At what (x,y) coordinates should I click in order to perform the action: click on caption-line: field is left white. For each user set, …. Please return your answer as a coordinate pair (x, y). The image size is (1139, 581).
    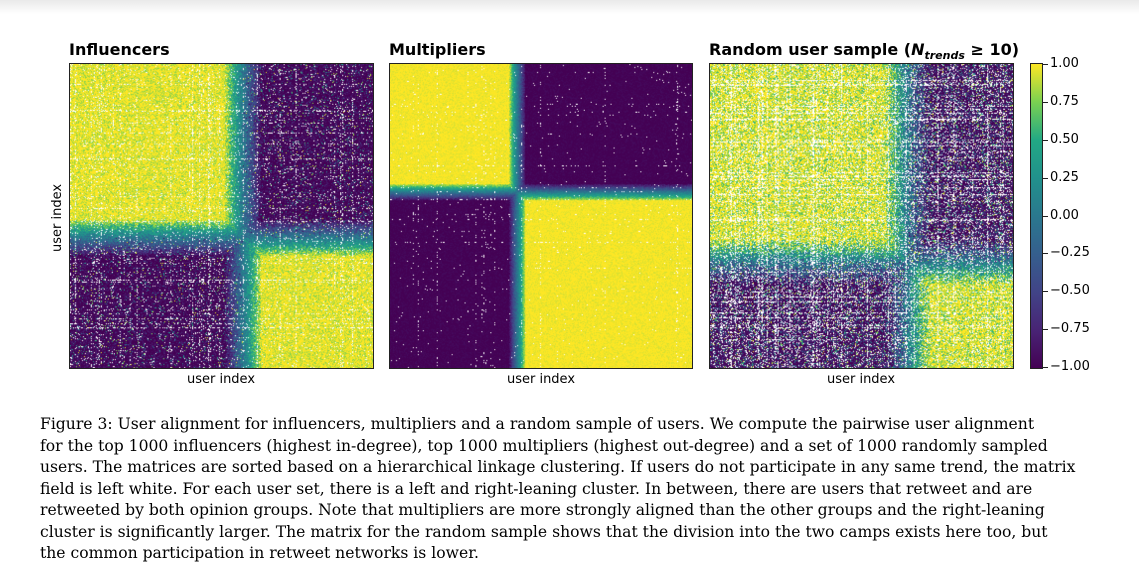
    Looking at the image, I should click on (536, 488).